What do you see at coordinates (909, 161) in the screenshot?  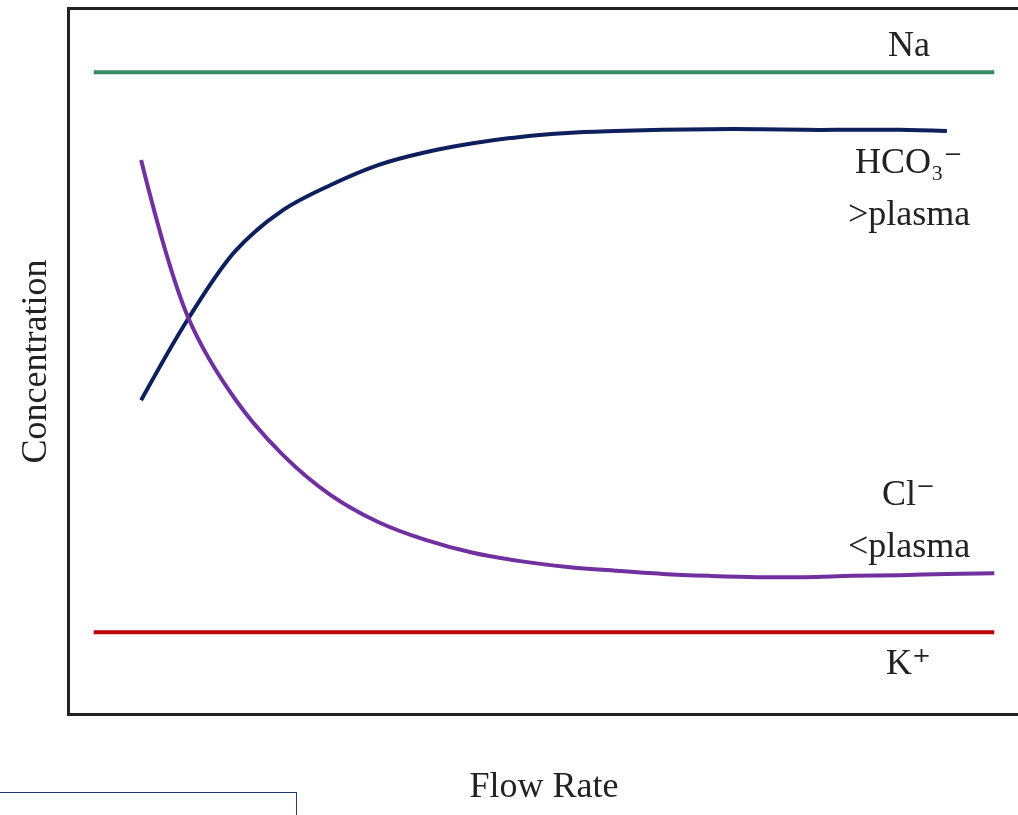 I see `series-label: HCO₃⁻` at bounding box center [909, 161].